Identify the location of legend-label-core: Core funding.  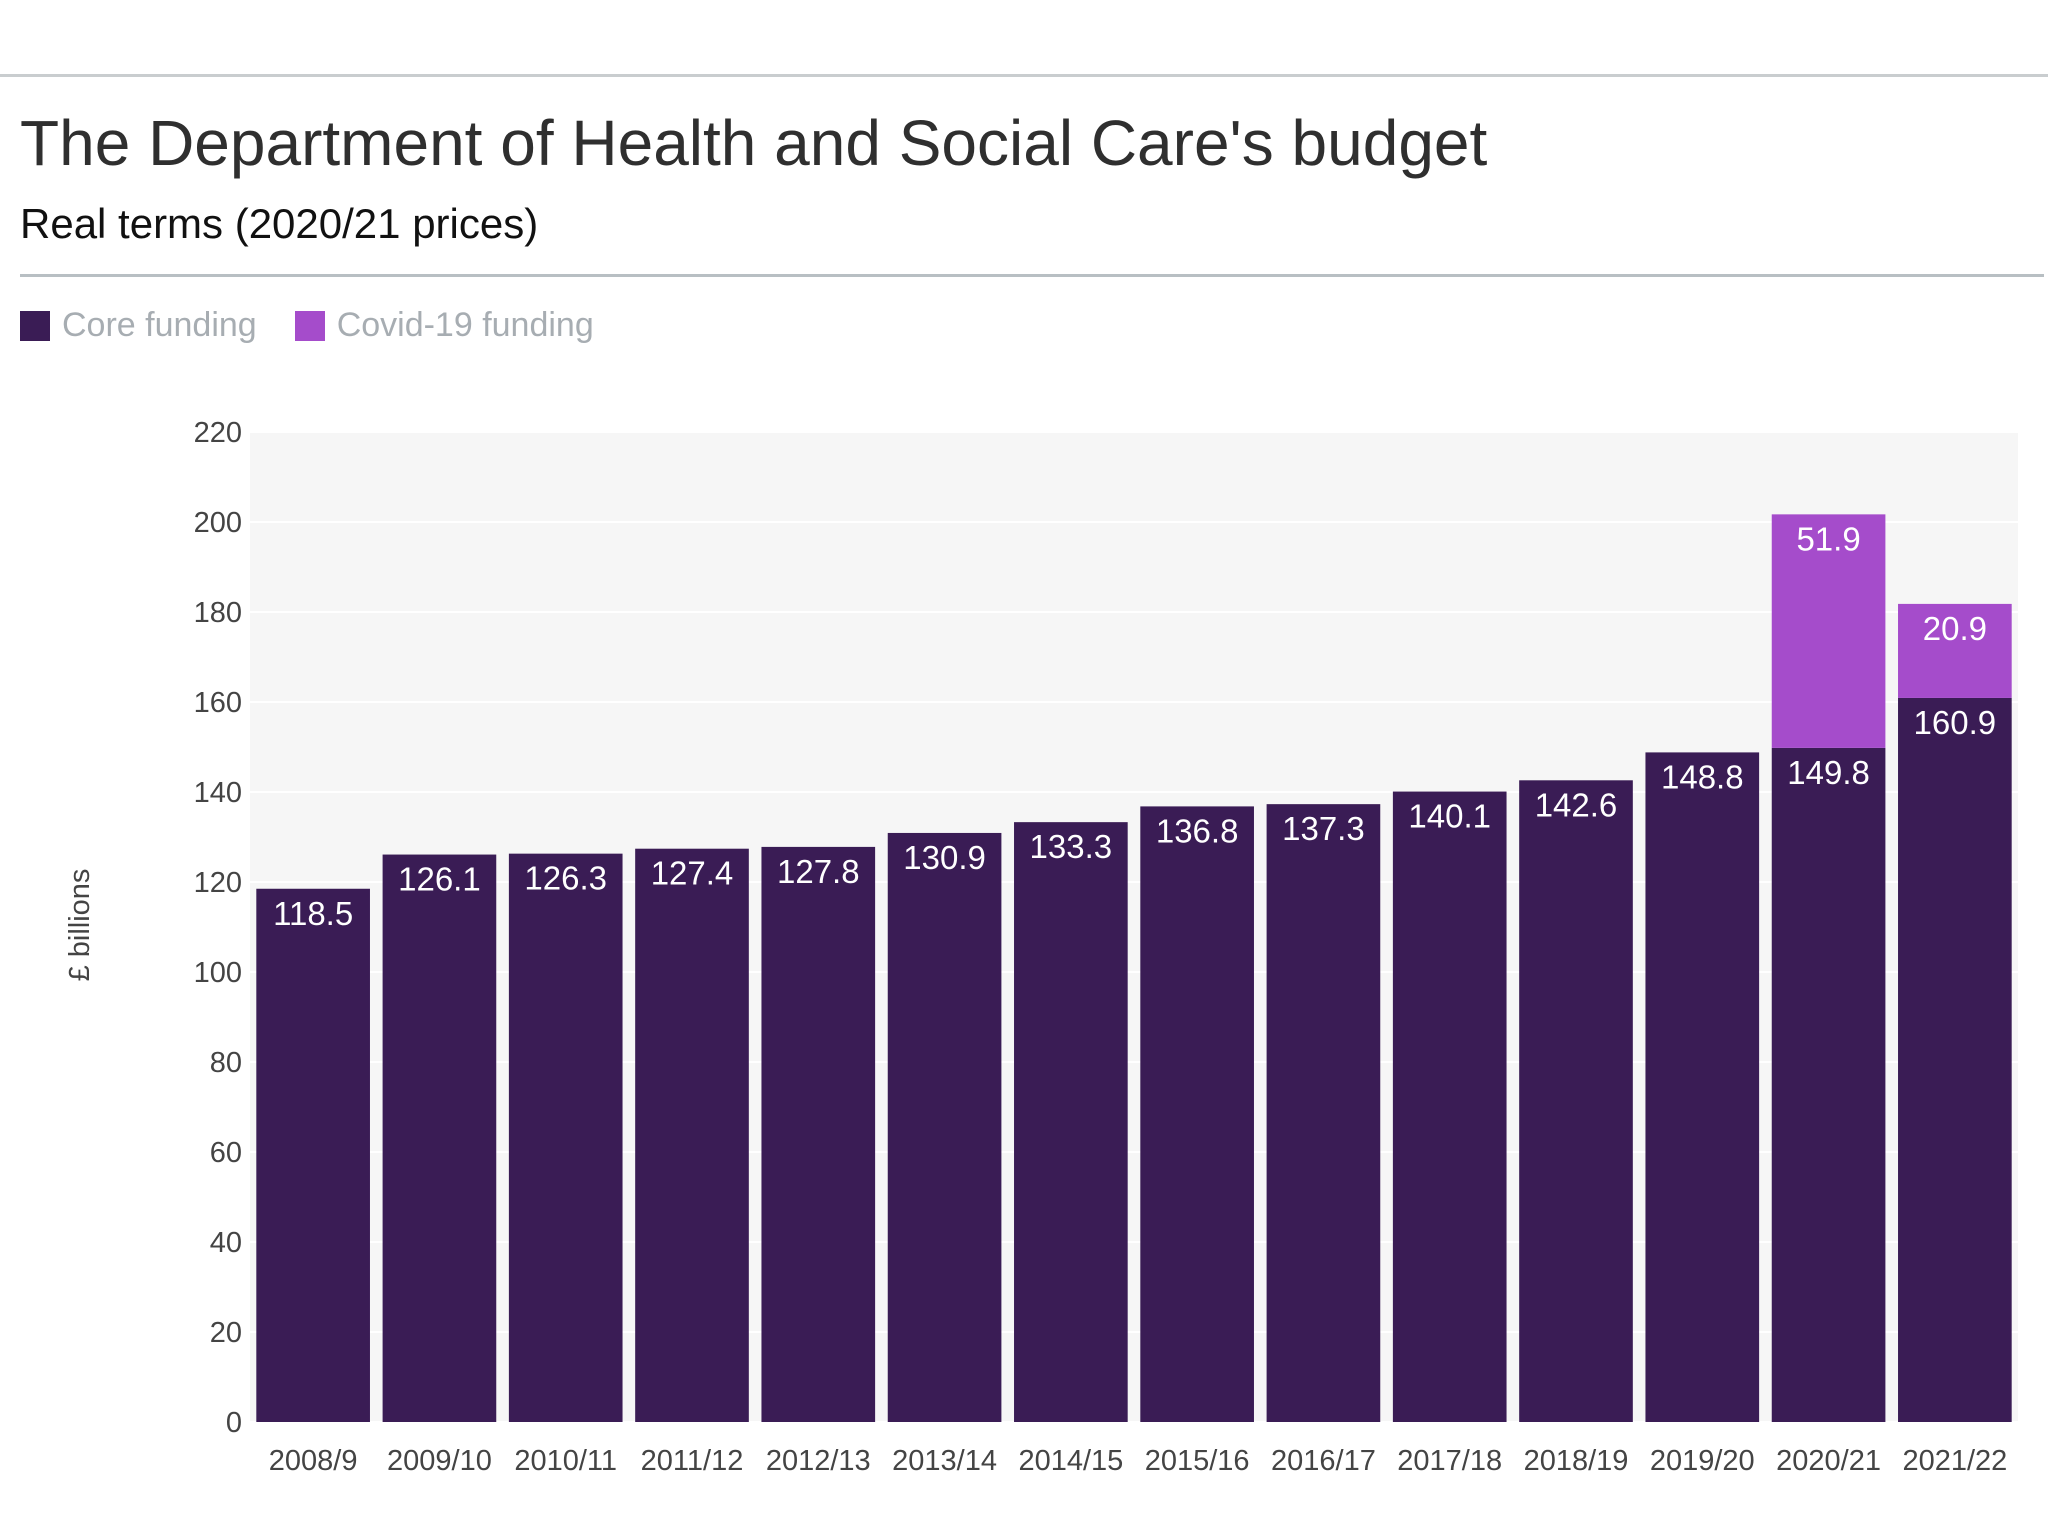
(159, 325).